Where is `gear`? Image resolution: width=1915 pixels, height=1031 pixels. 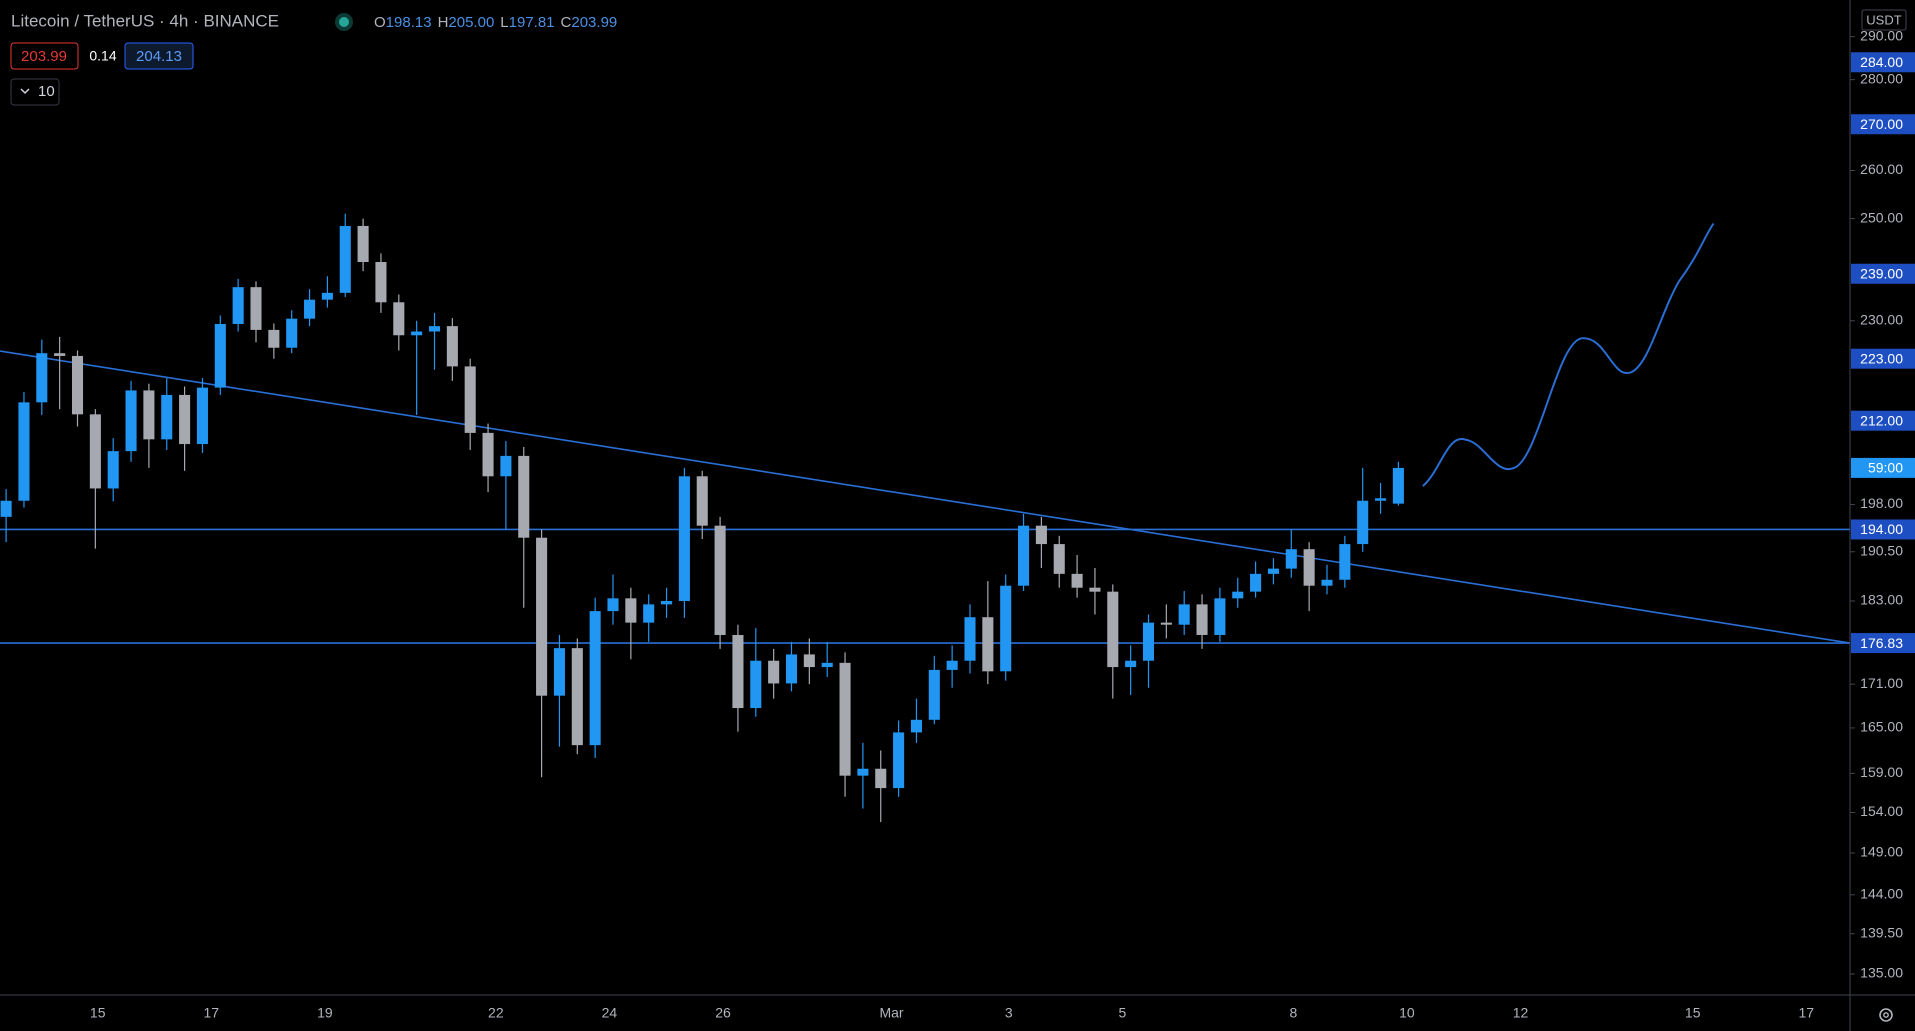 gear is located at coordinates (1886, 1015).